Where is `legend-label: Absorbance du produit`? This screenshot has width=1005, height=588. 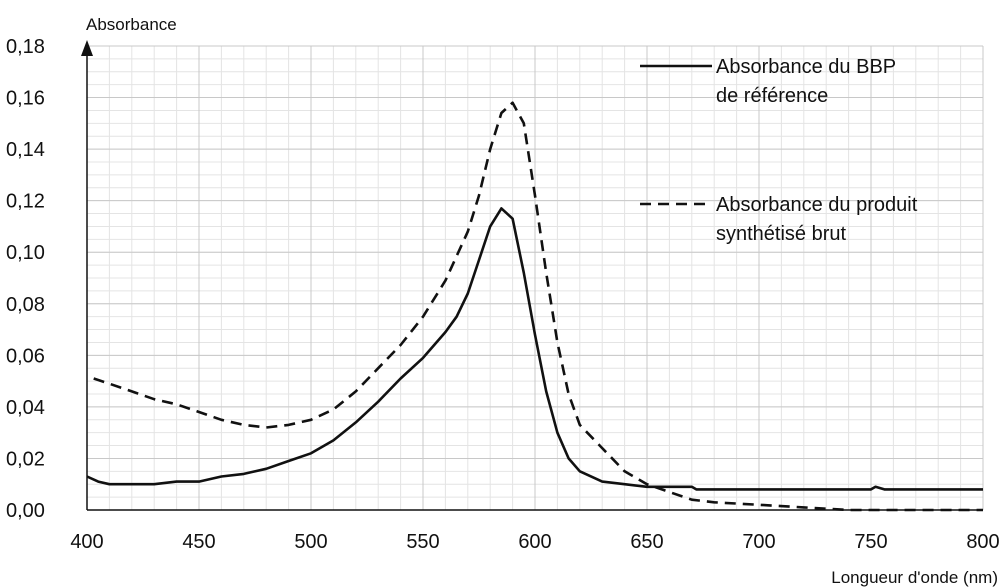
legend-label: Absorbance du produit is located at coordinates (817, 205).